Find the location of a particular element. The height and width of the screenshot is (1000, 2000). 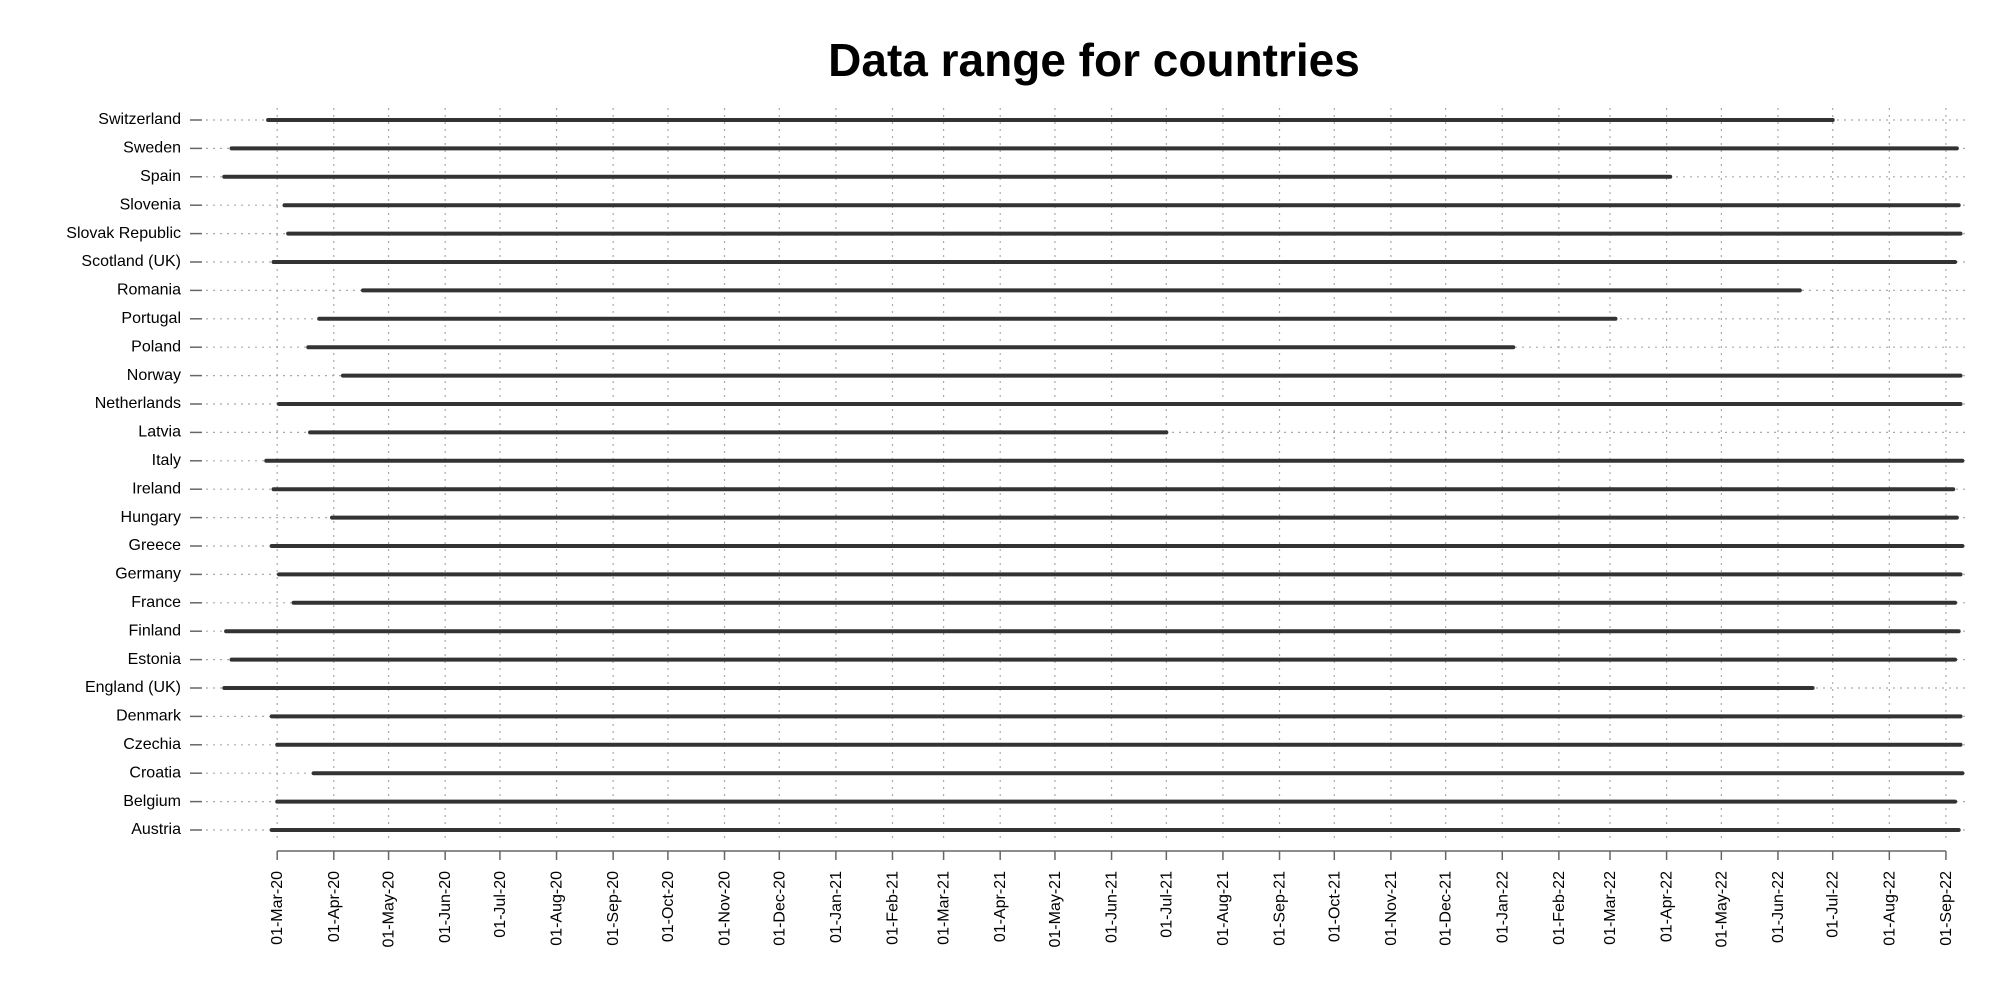

x-tick-label: 01-Apr-22 is located at coordinates (1667, 906).